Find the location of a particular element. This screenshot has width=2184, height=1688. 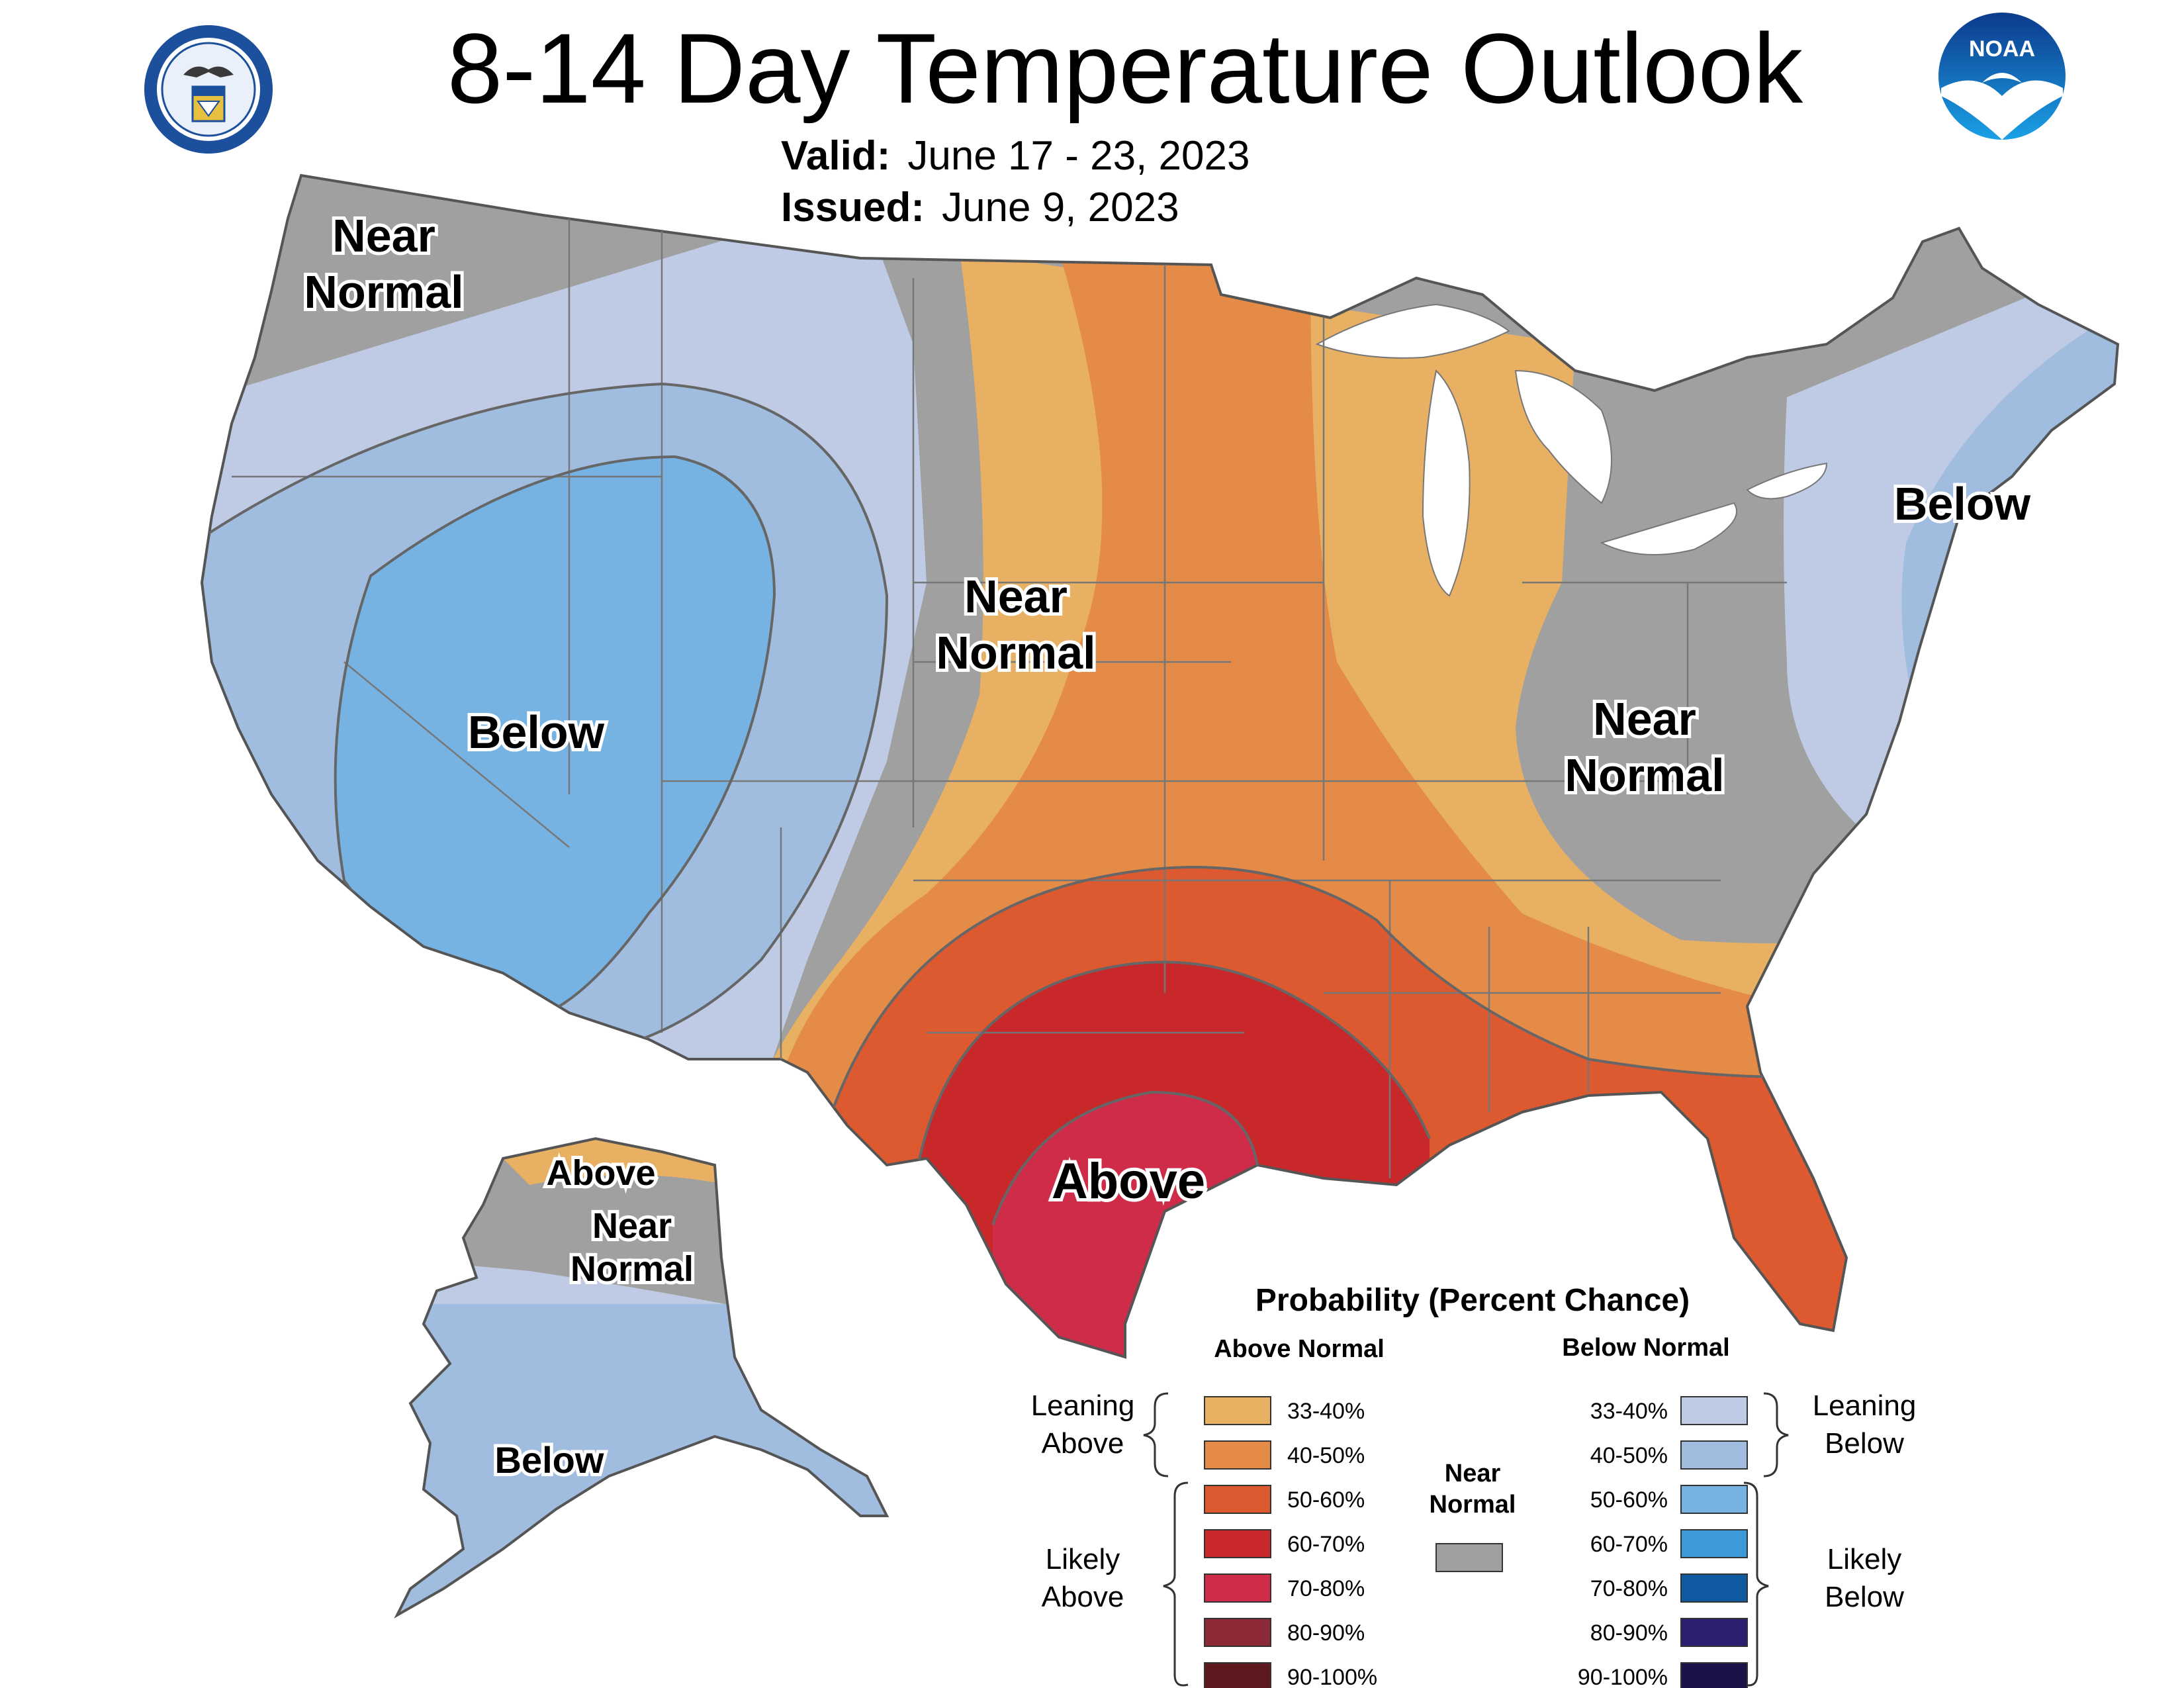

legend-above-label: 50-60% is located at coordinates (1326, 1500).